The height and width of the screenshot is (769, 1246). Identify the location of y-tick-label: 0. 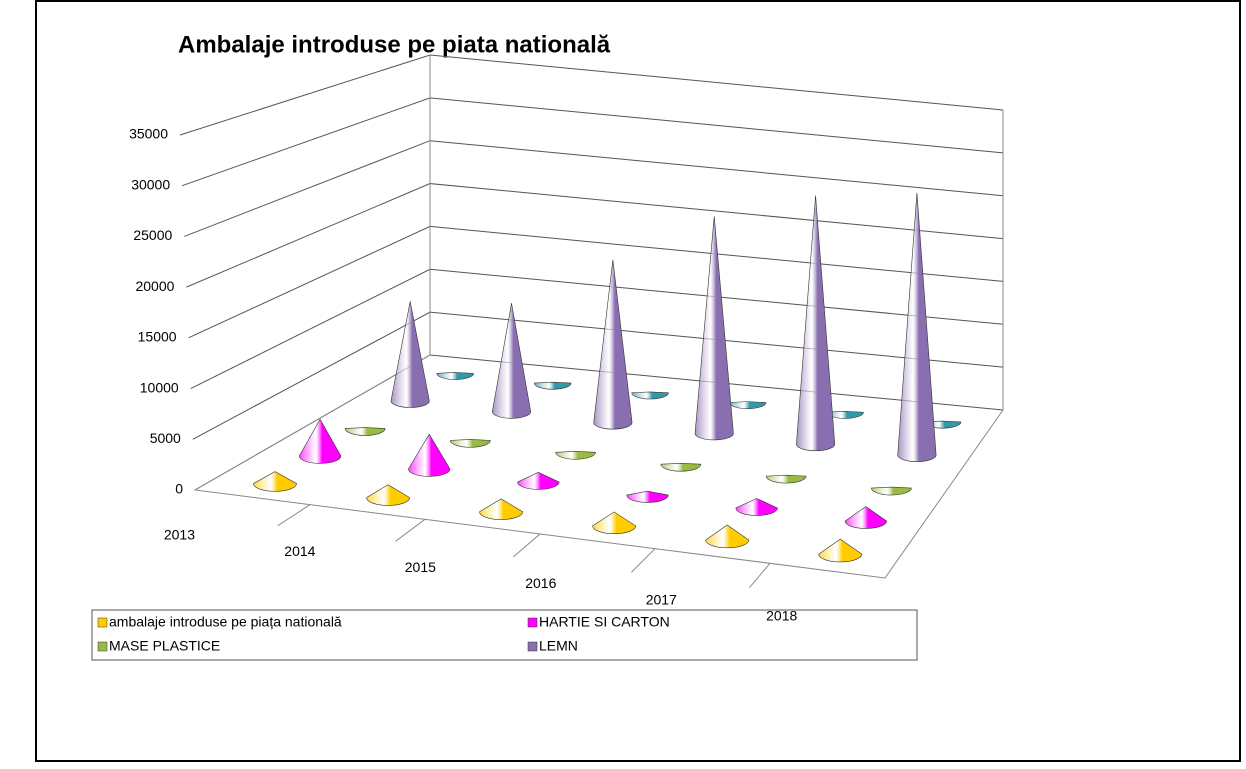
(179, 489).